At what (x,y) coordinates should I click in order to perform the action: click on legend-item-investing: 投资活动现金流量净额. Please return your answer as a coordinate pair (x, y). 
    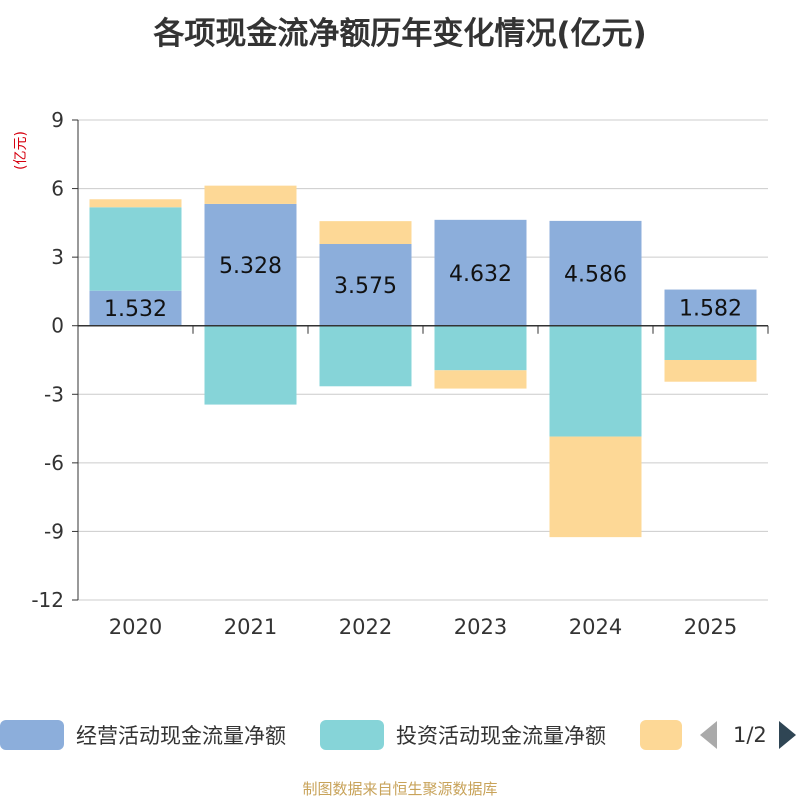
    Looking at the image, I should click on (463, 735).